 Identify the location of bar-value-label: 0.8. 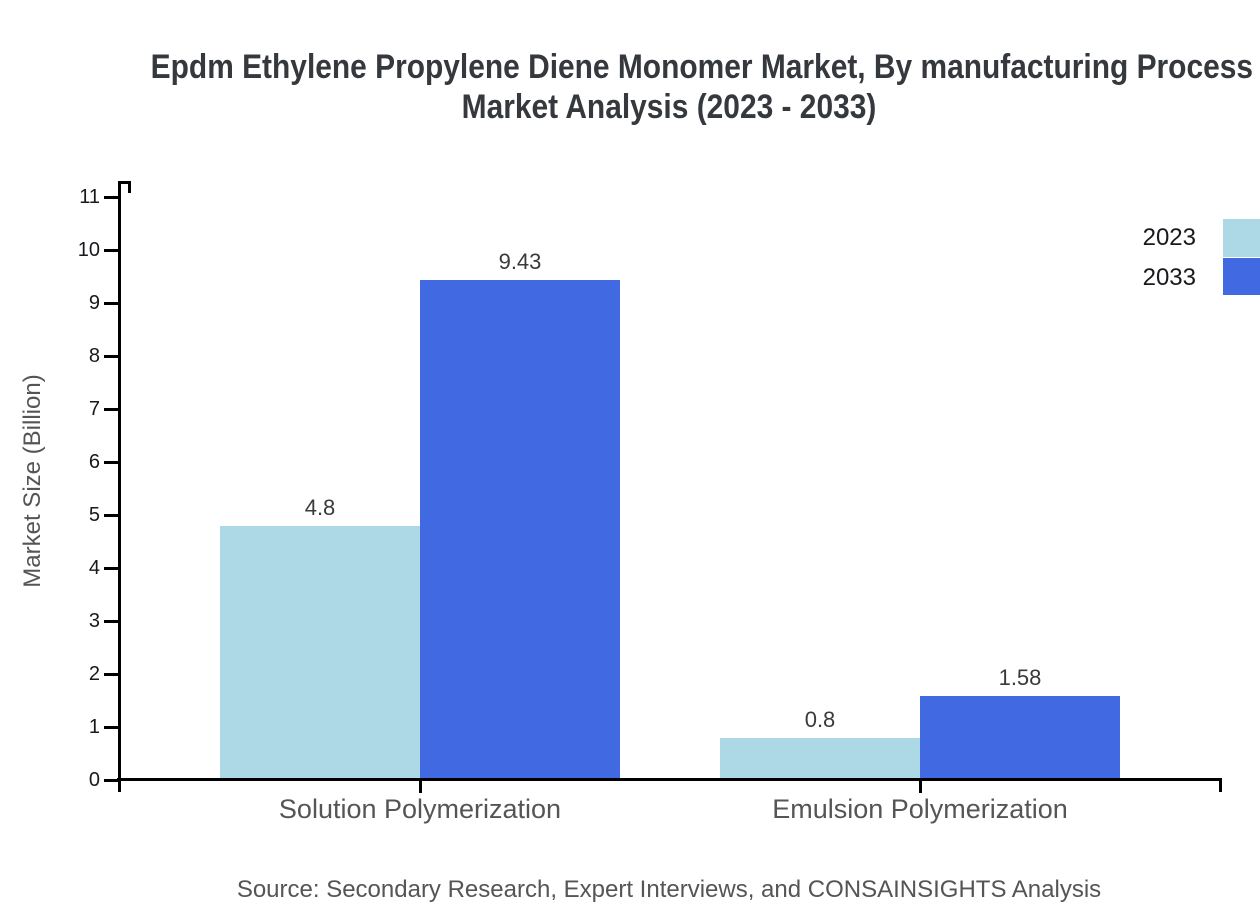
(820, 719).